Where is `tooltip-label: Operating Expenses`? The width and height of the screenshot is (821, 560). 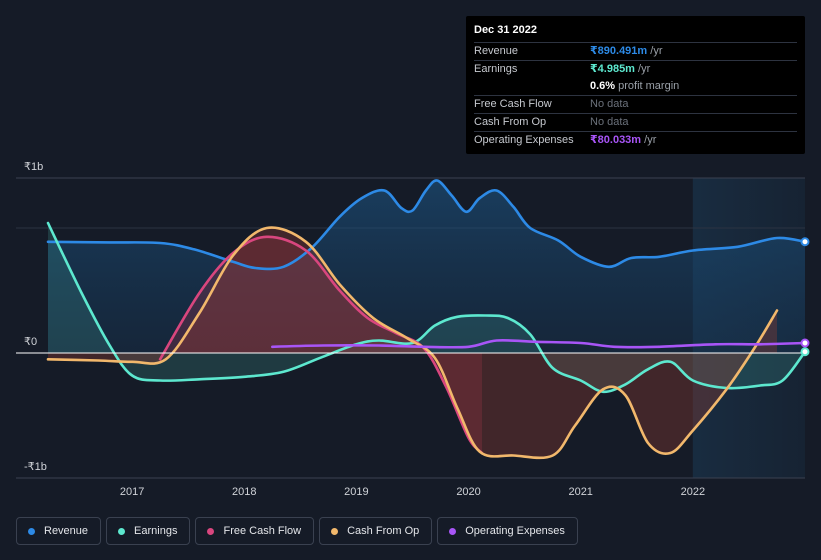 tooltip-label: Operating Expenses is located at coordinates (524, 140).